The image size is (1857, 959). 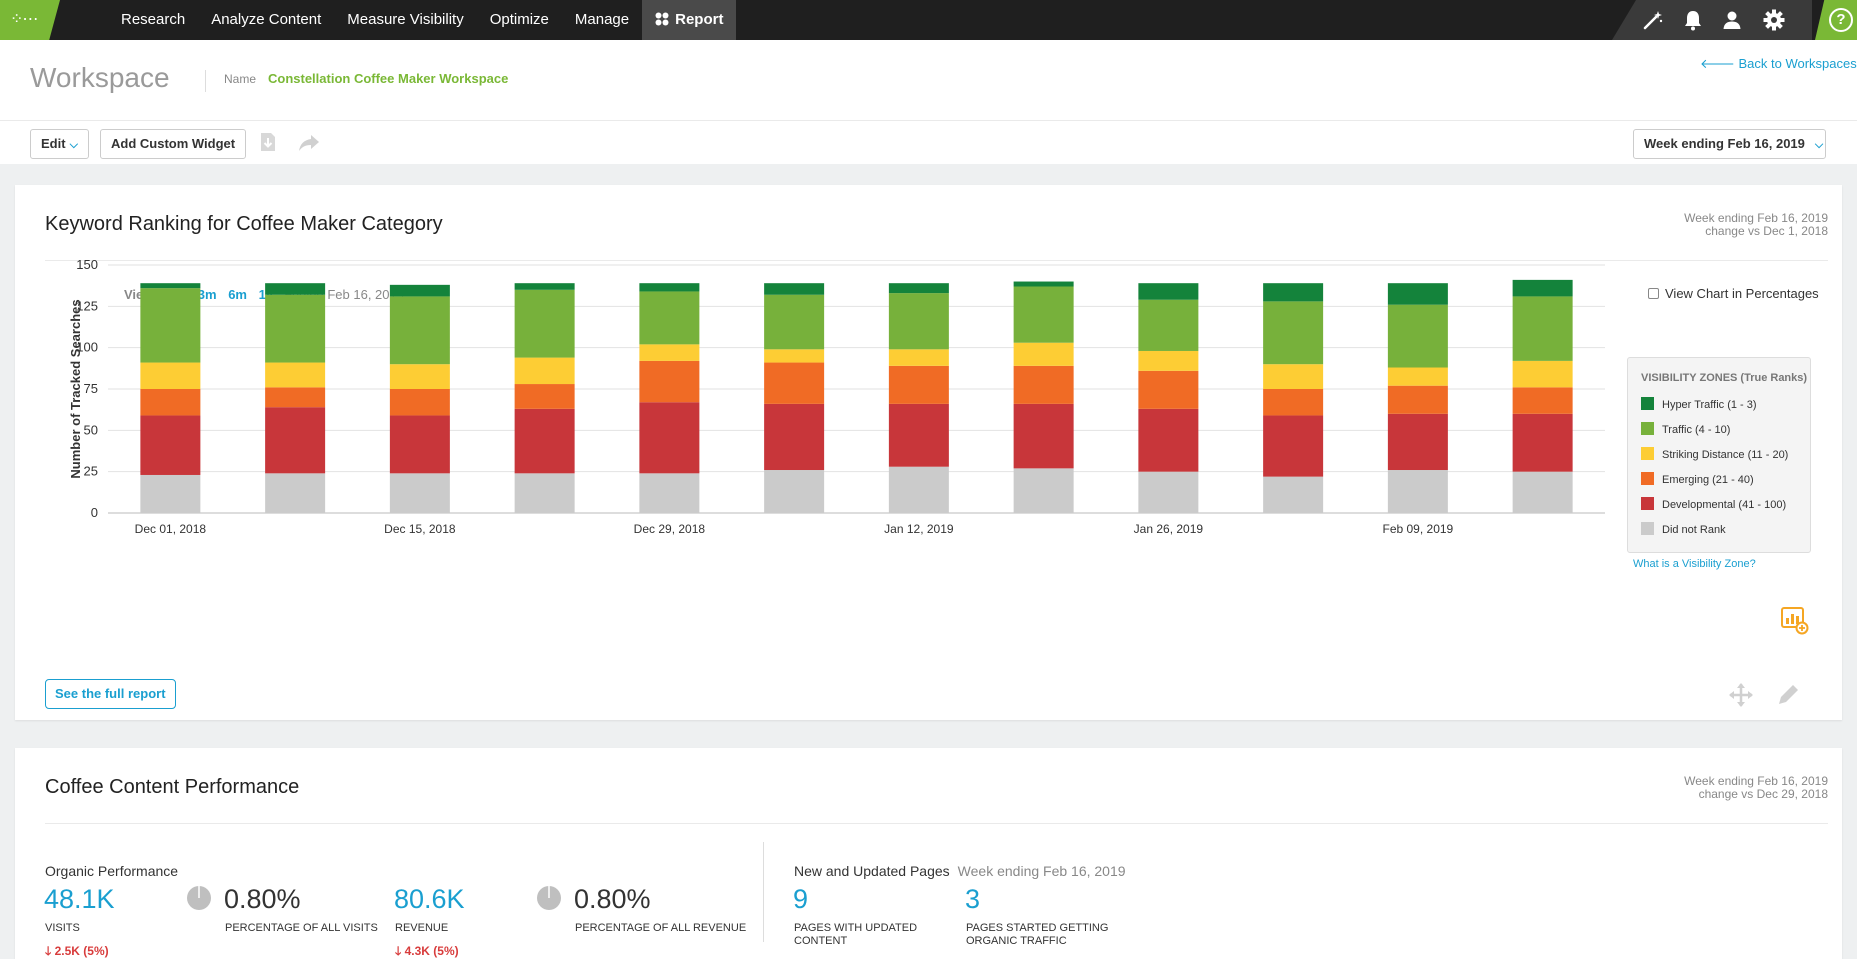 I want to click on pie-icon, so click(x=549, y=898).